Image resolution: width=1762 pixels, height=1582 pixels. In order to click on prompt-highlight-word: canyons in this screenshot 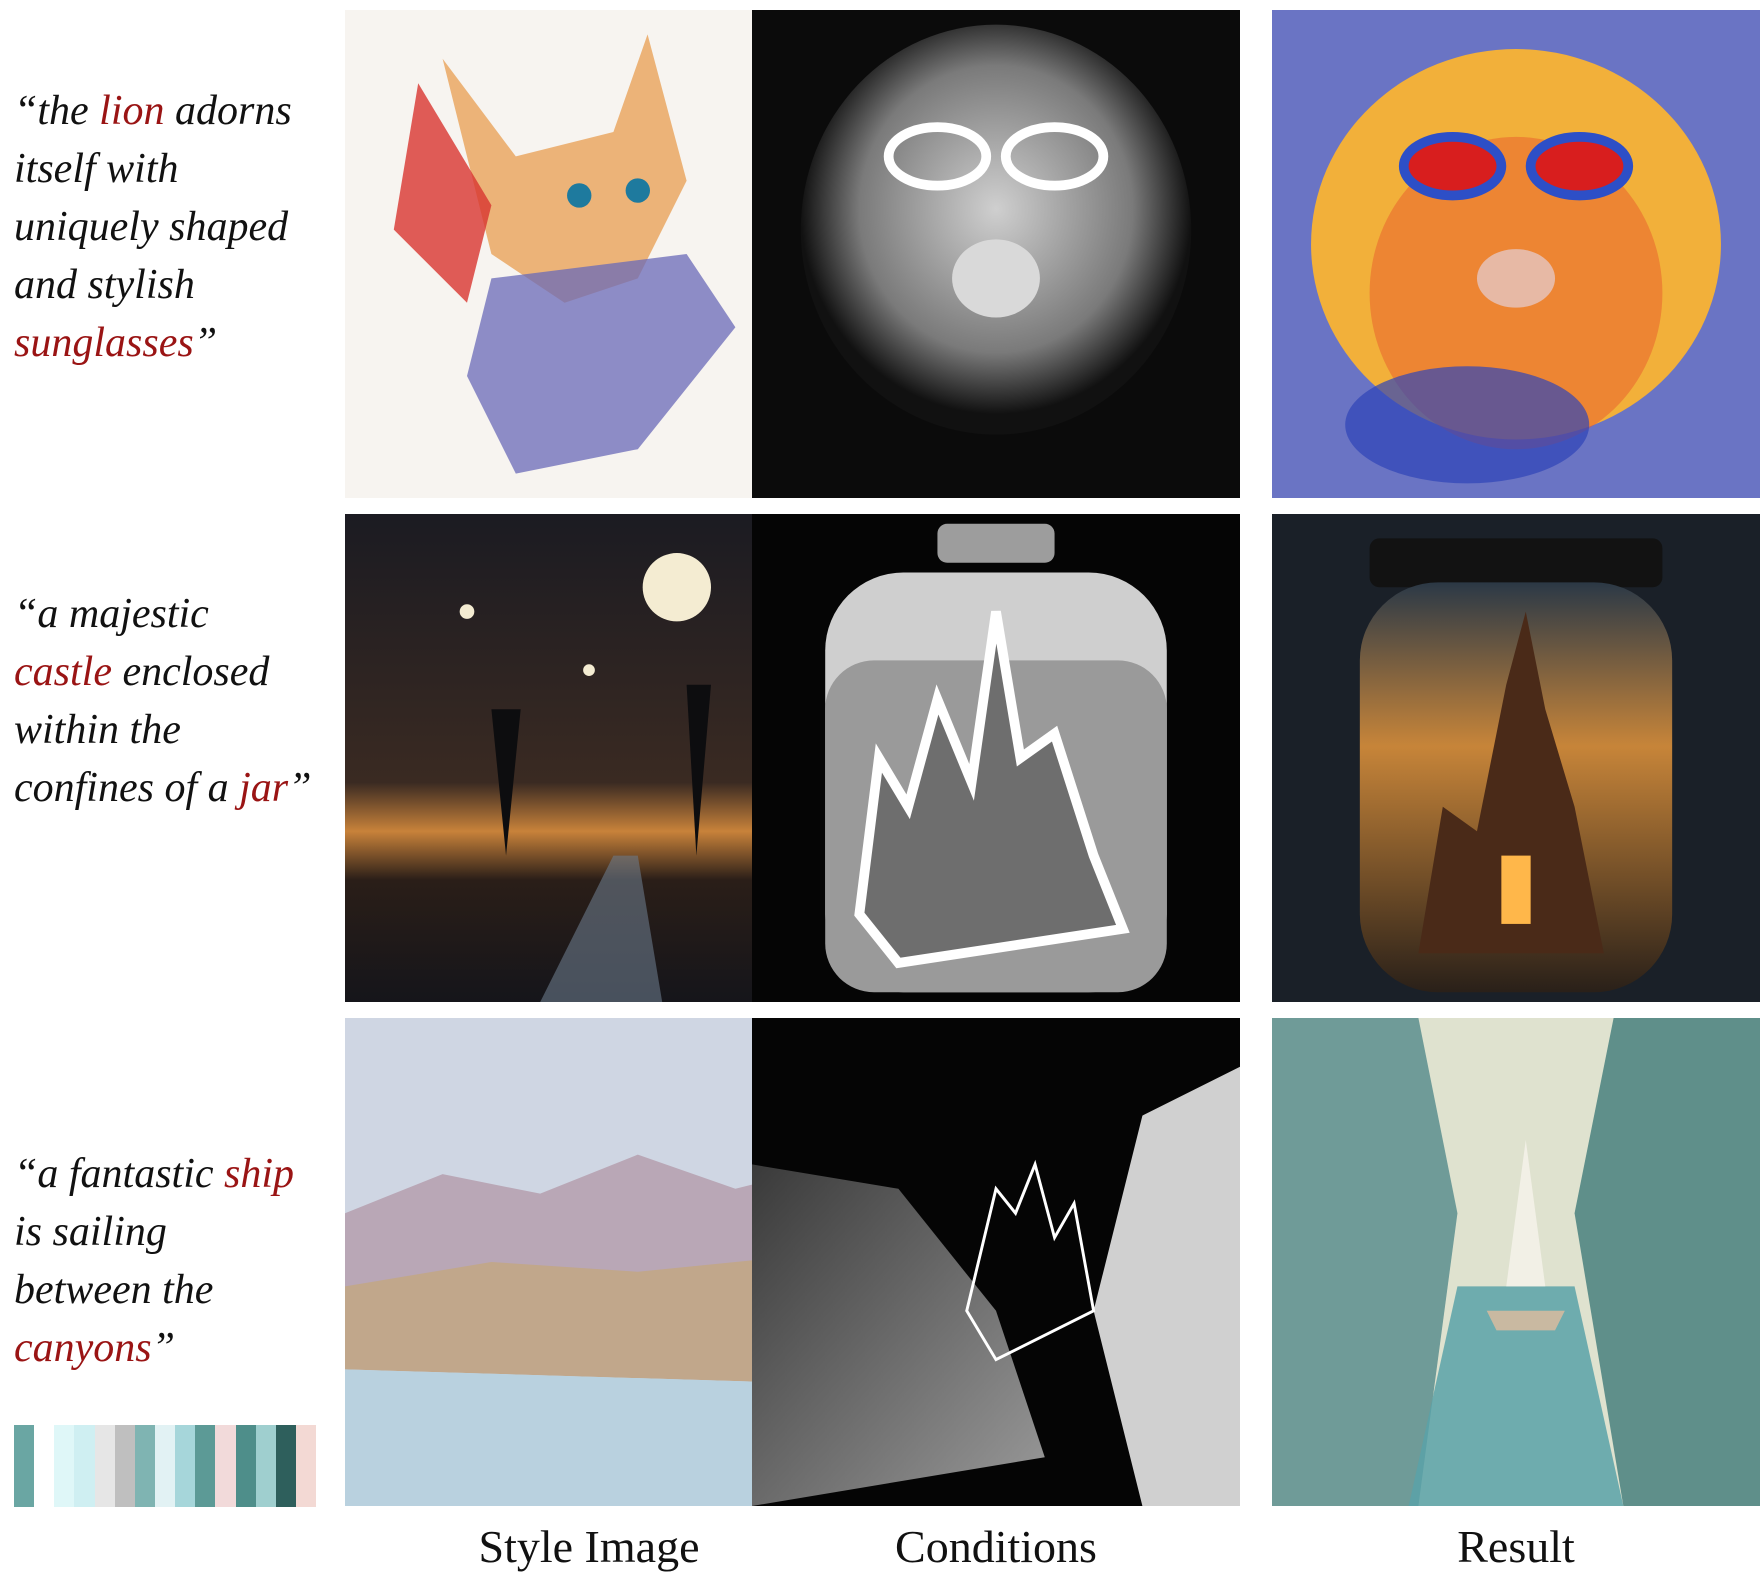, I will do `click(83, 1348)`.